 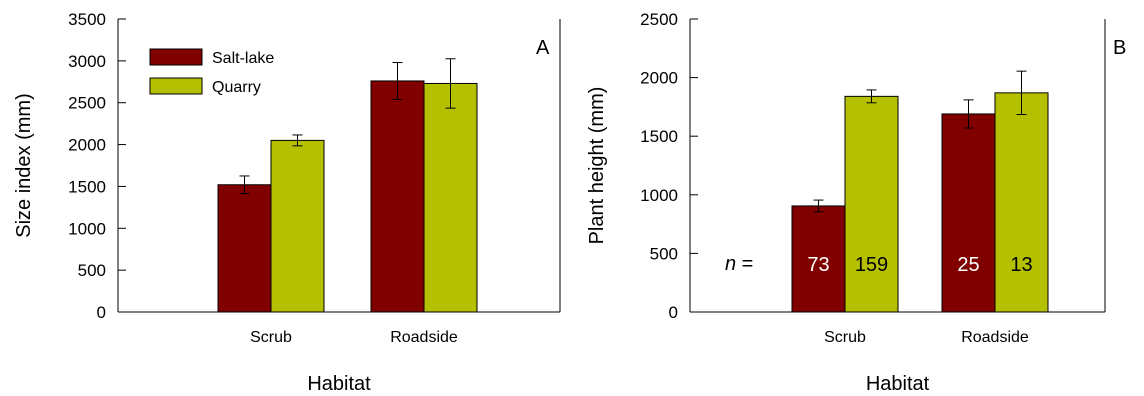 What do you see at coordinates (597, 166) in the screenshot?
I see `y-axis-title: Plant height (mm)` at bounding box center [597, 166].